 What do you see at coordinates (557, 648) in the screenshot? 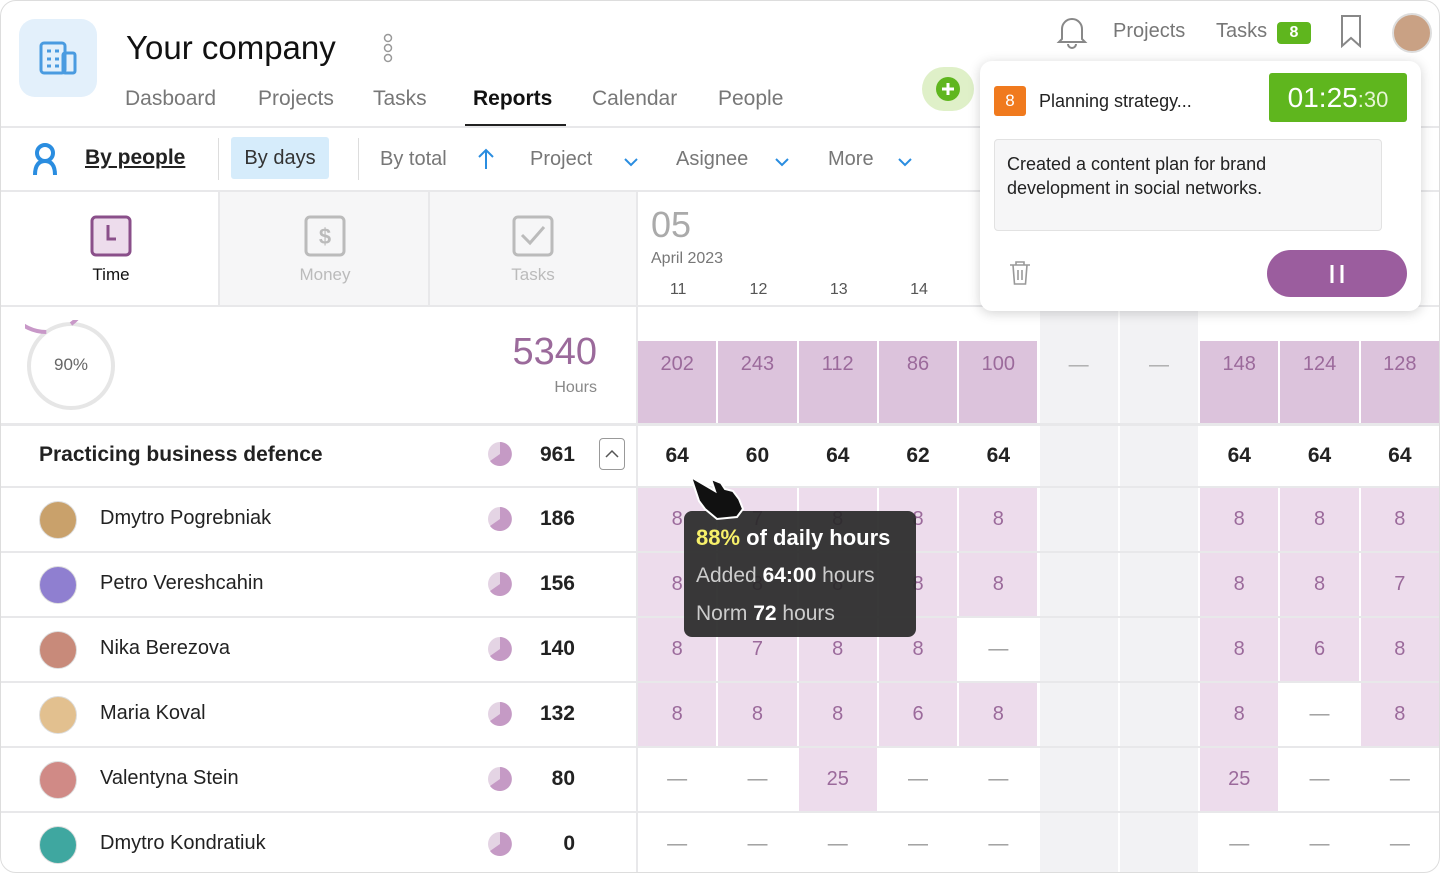
I see `person-total: 140` at bounding box center [557, 648].